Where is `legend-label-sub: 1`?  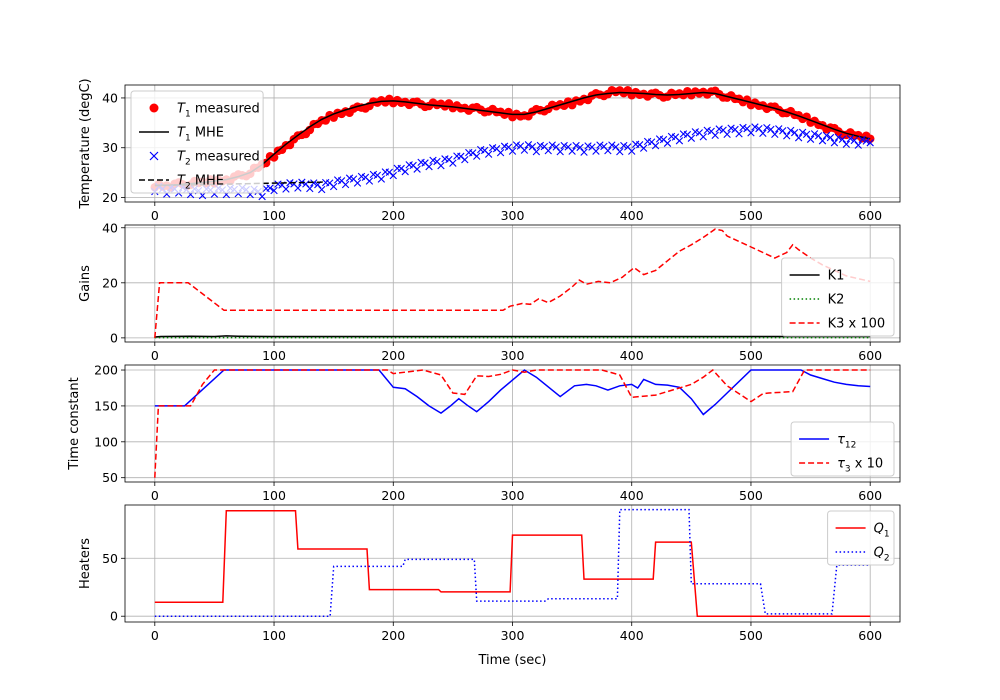 legend-label-sub: 1 is located at coordinates (188, 115).